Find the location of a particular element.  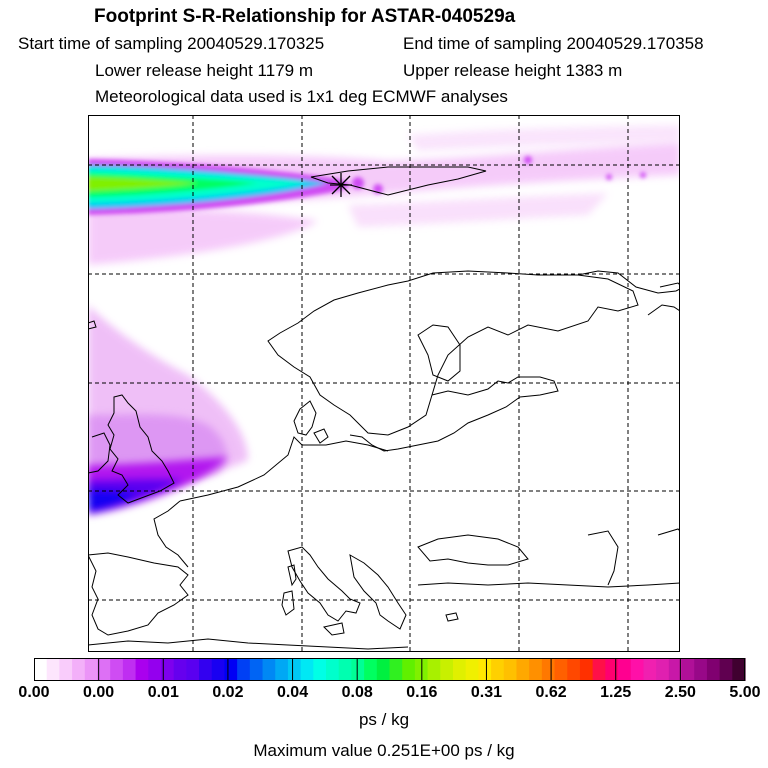

colorbar-label: 0.62 is located at coordinates (551, 692).